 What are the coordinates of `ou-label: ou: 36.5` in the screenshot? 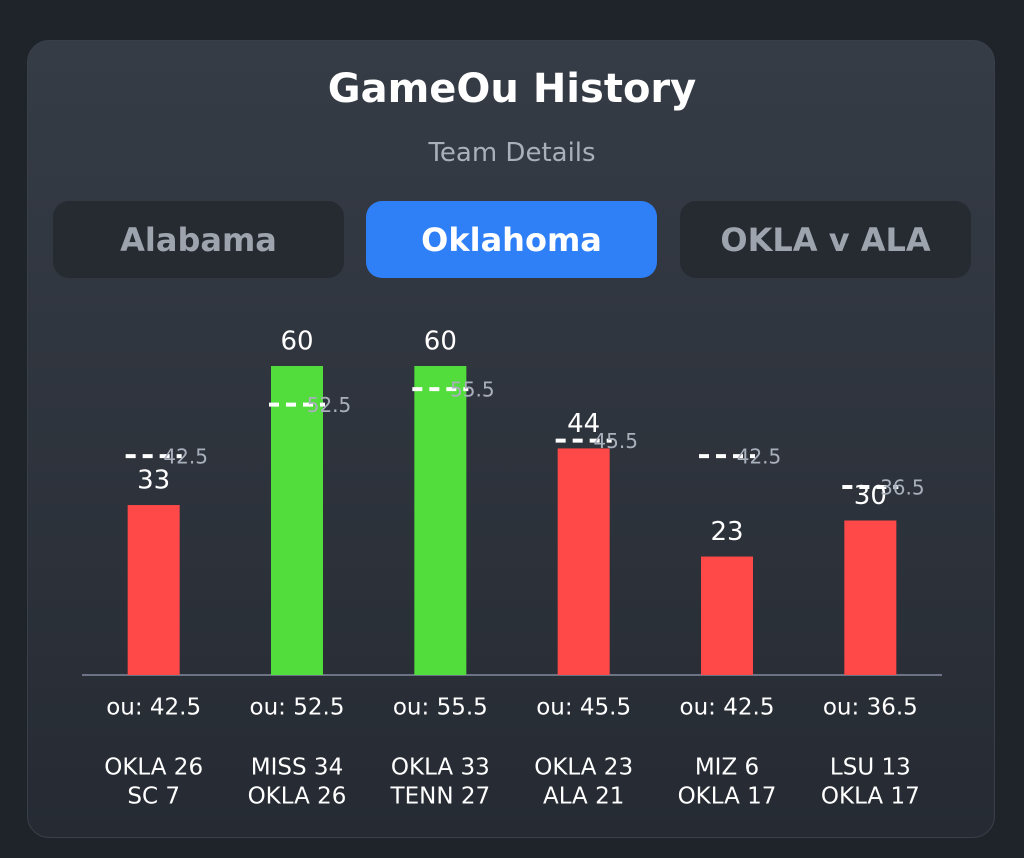 It's located at (870, 708).